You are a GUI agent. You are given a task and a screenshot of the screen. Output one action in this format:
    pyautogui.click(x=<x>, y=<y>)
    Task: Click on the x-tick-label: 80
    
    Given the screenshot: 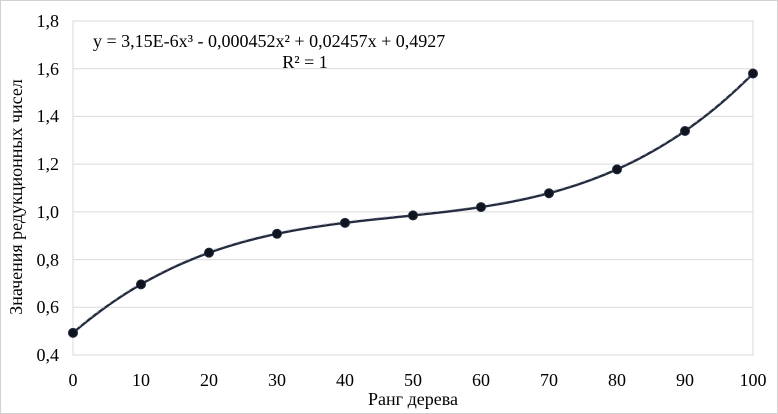 What is the action you would take?
    pyautogui.click(x=617, y=380)
    